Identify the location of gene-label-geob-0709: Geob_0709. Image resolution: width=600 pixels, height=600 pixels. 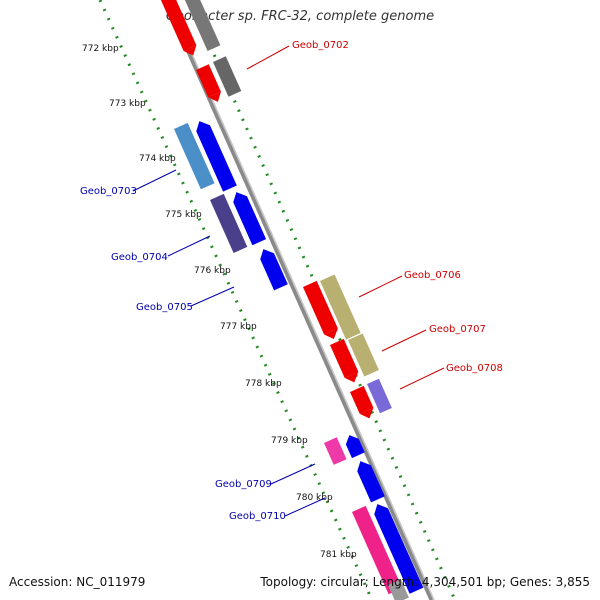
(243, 484).